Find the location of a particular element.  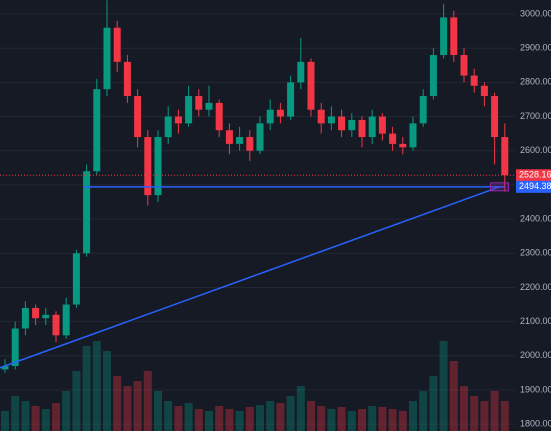

y-tick-label: 2200.00 is located at coordinates (535, 287).